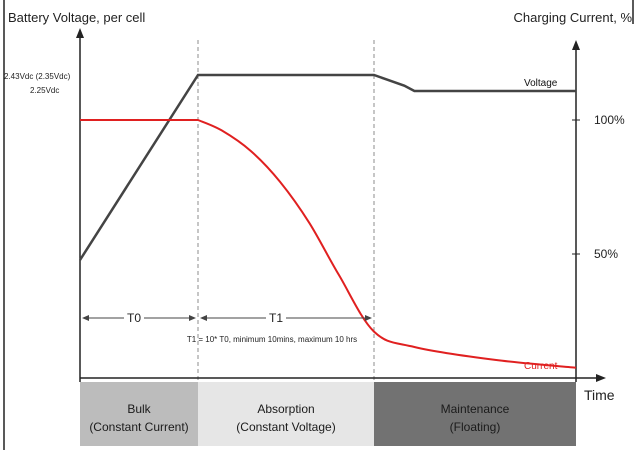 This screenshot has width=638, height=450. Describe the element at coordinates (541, 83) in the screenshot. I see `voltage-series-label: Voltage` at that location.